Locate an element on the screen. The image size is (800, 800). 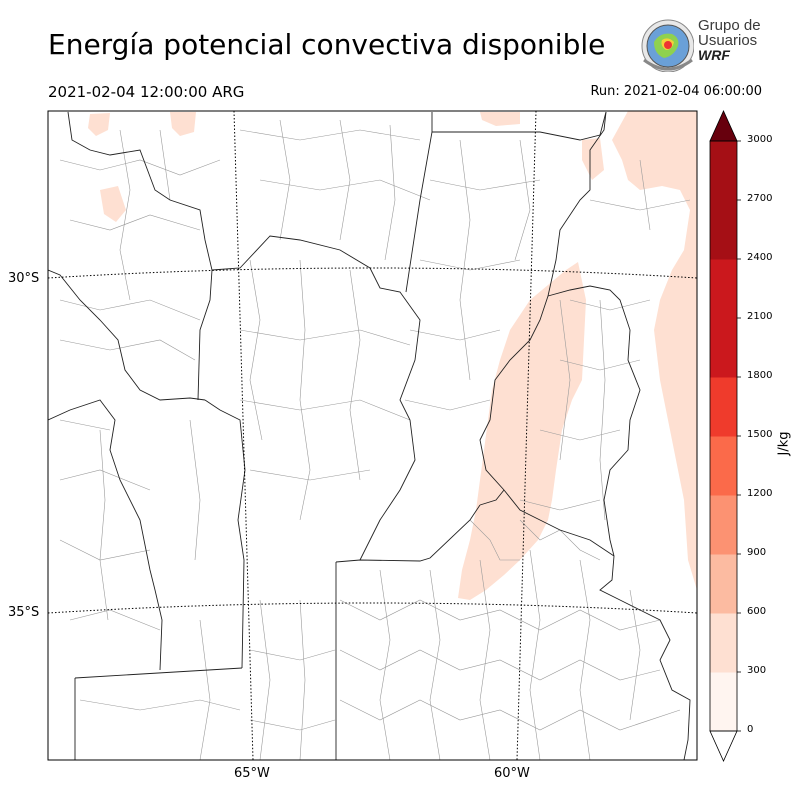
colorbar-tick-label: 2100 is located at coordinates (760, 316).